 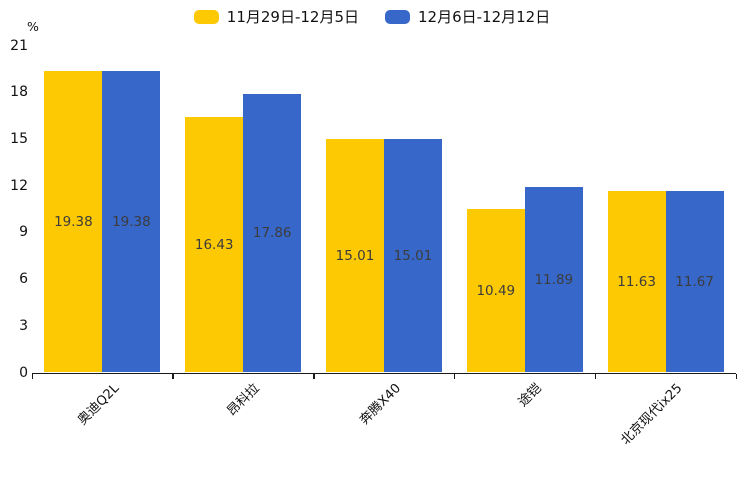 I want to click on bar-12月6日-12月12日-奔腾X40, so click(x=413, y=255).